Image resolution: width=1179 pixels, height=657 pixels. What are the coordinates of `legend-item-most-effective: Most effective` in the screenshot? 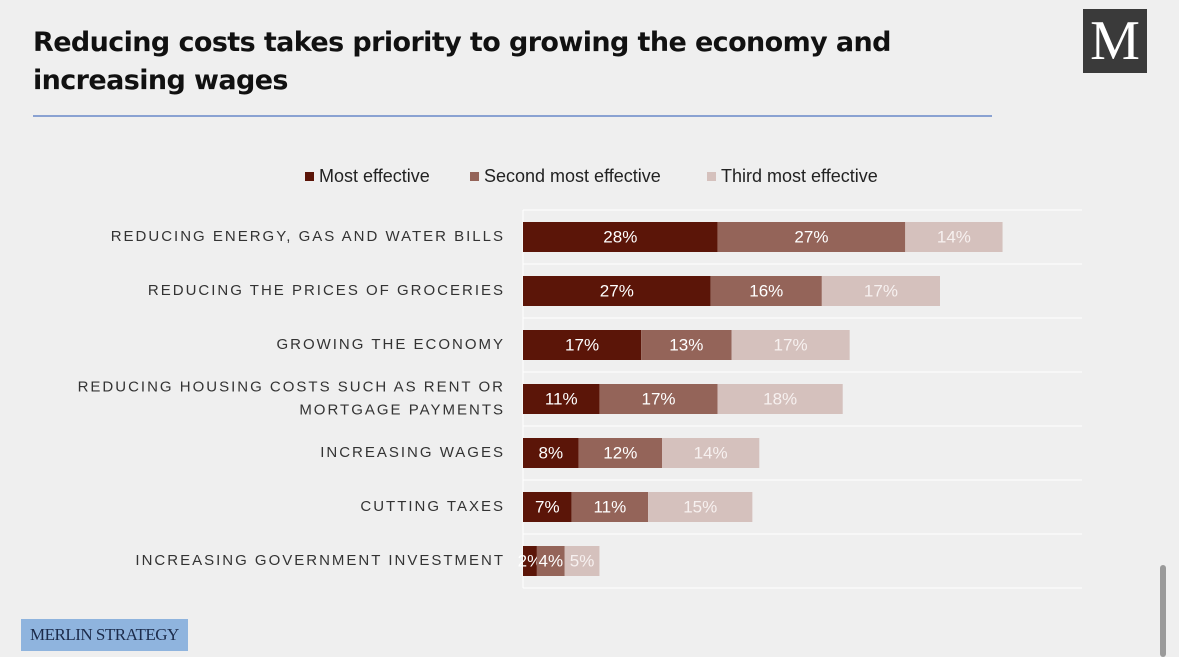 It's located at (367, 176).